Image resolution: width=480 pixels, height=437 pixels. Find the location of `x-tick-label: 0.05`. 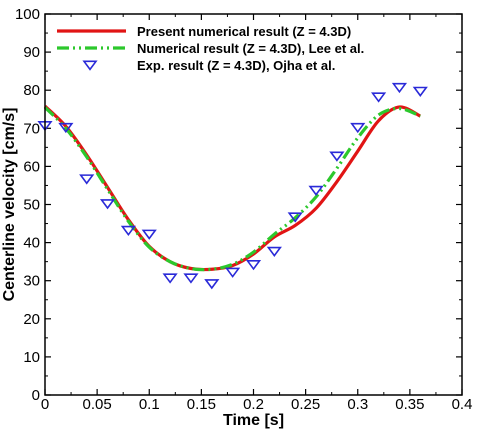

x-tick-label: 0.05 is located at coordinates (97, 404).